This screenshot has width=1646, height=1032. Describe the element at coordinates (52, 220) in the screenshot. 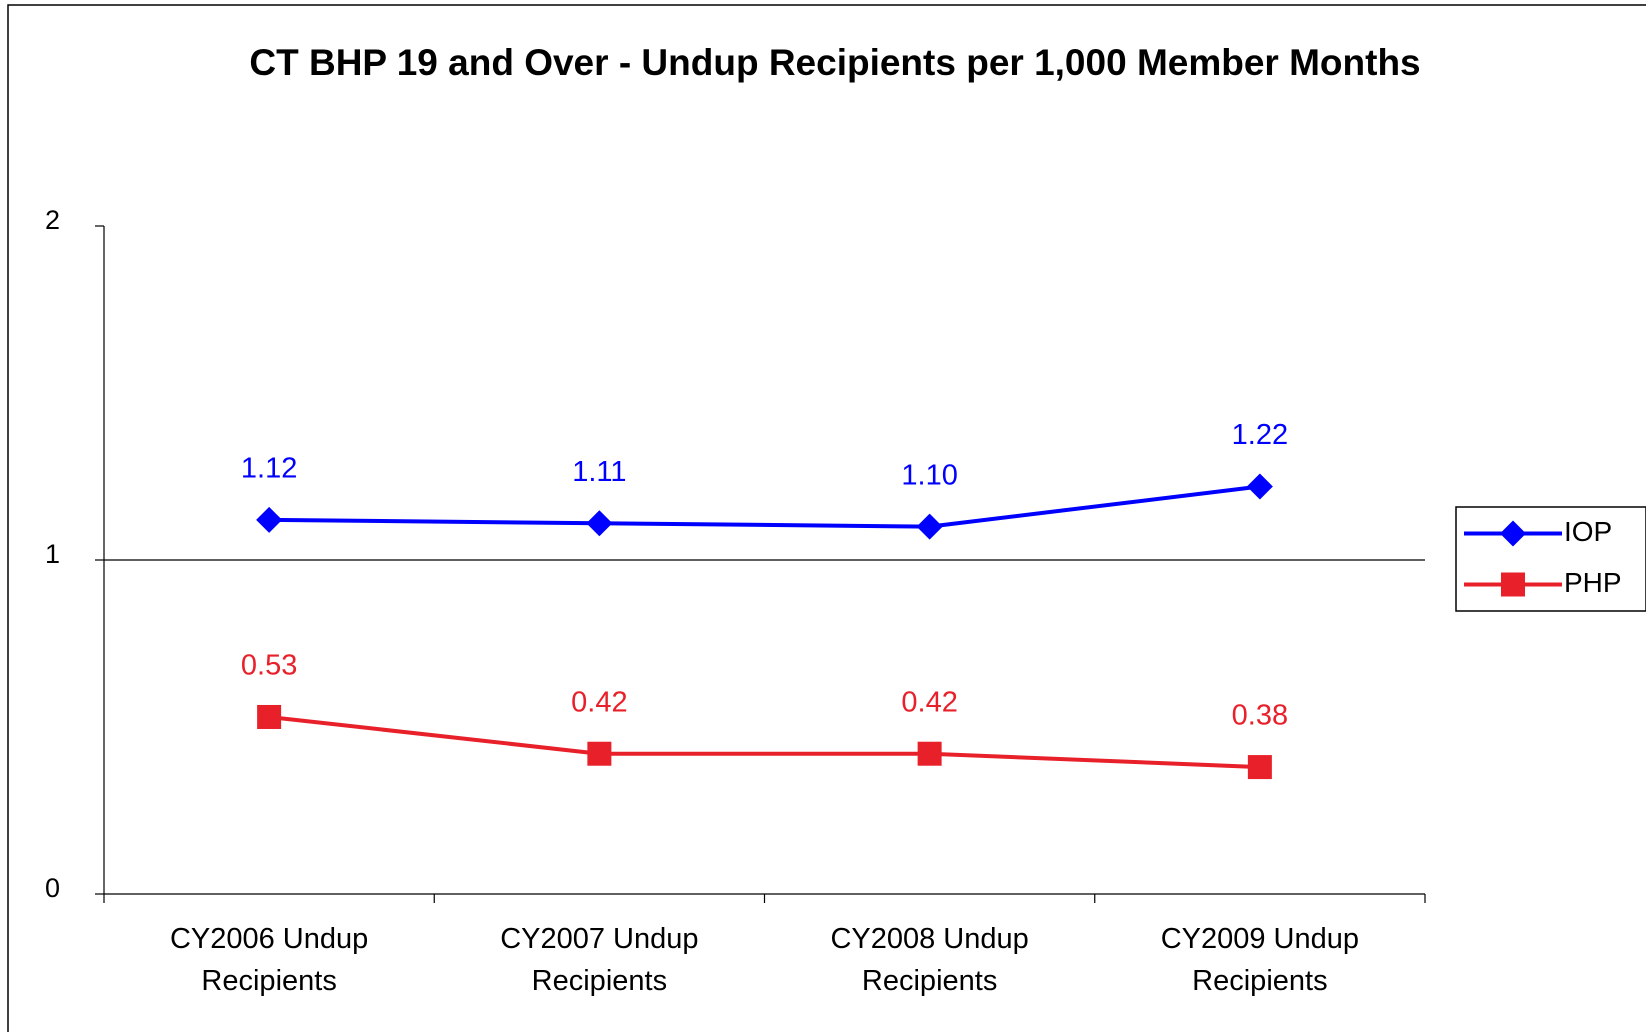

I see `y-tick-label: 2` at that location.